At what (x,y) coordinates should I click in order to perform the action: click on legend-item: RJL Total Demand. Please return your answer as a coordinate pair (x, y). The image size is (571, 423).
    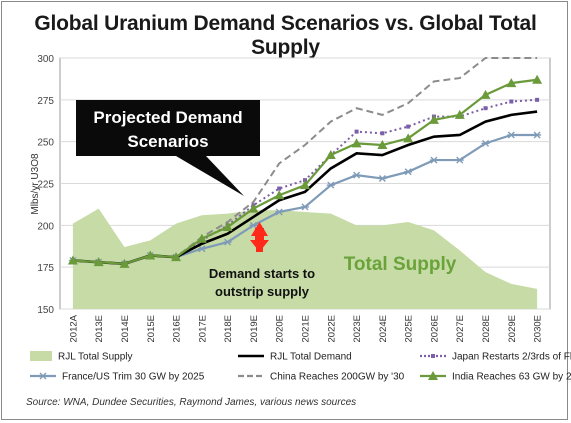
    Looking at the image, I should click on (295, 357).